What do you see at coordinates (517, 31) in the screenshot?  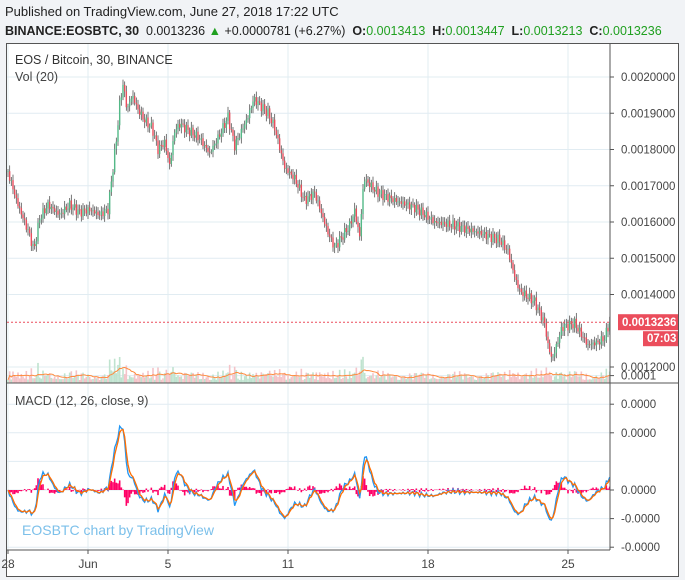 I see `low-label: L:` at bounding box center [517, 31].